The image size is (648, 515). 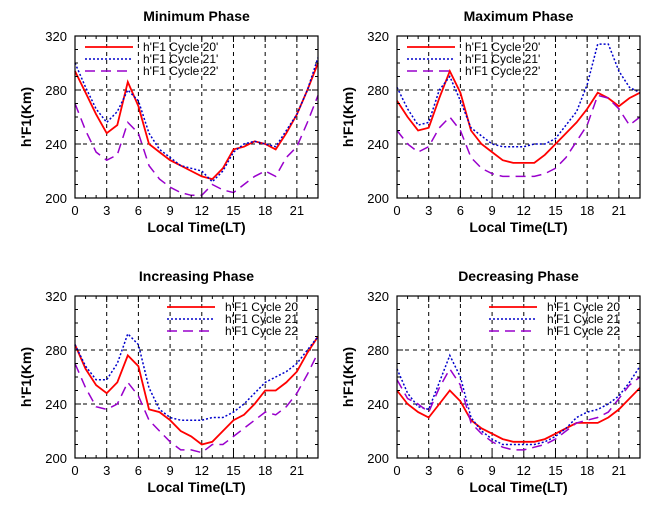 I want to click on panel-title: Maximum Phase, so click(x=519, y=16).